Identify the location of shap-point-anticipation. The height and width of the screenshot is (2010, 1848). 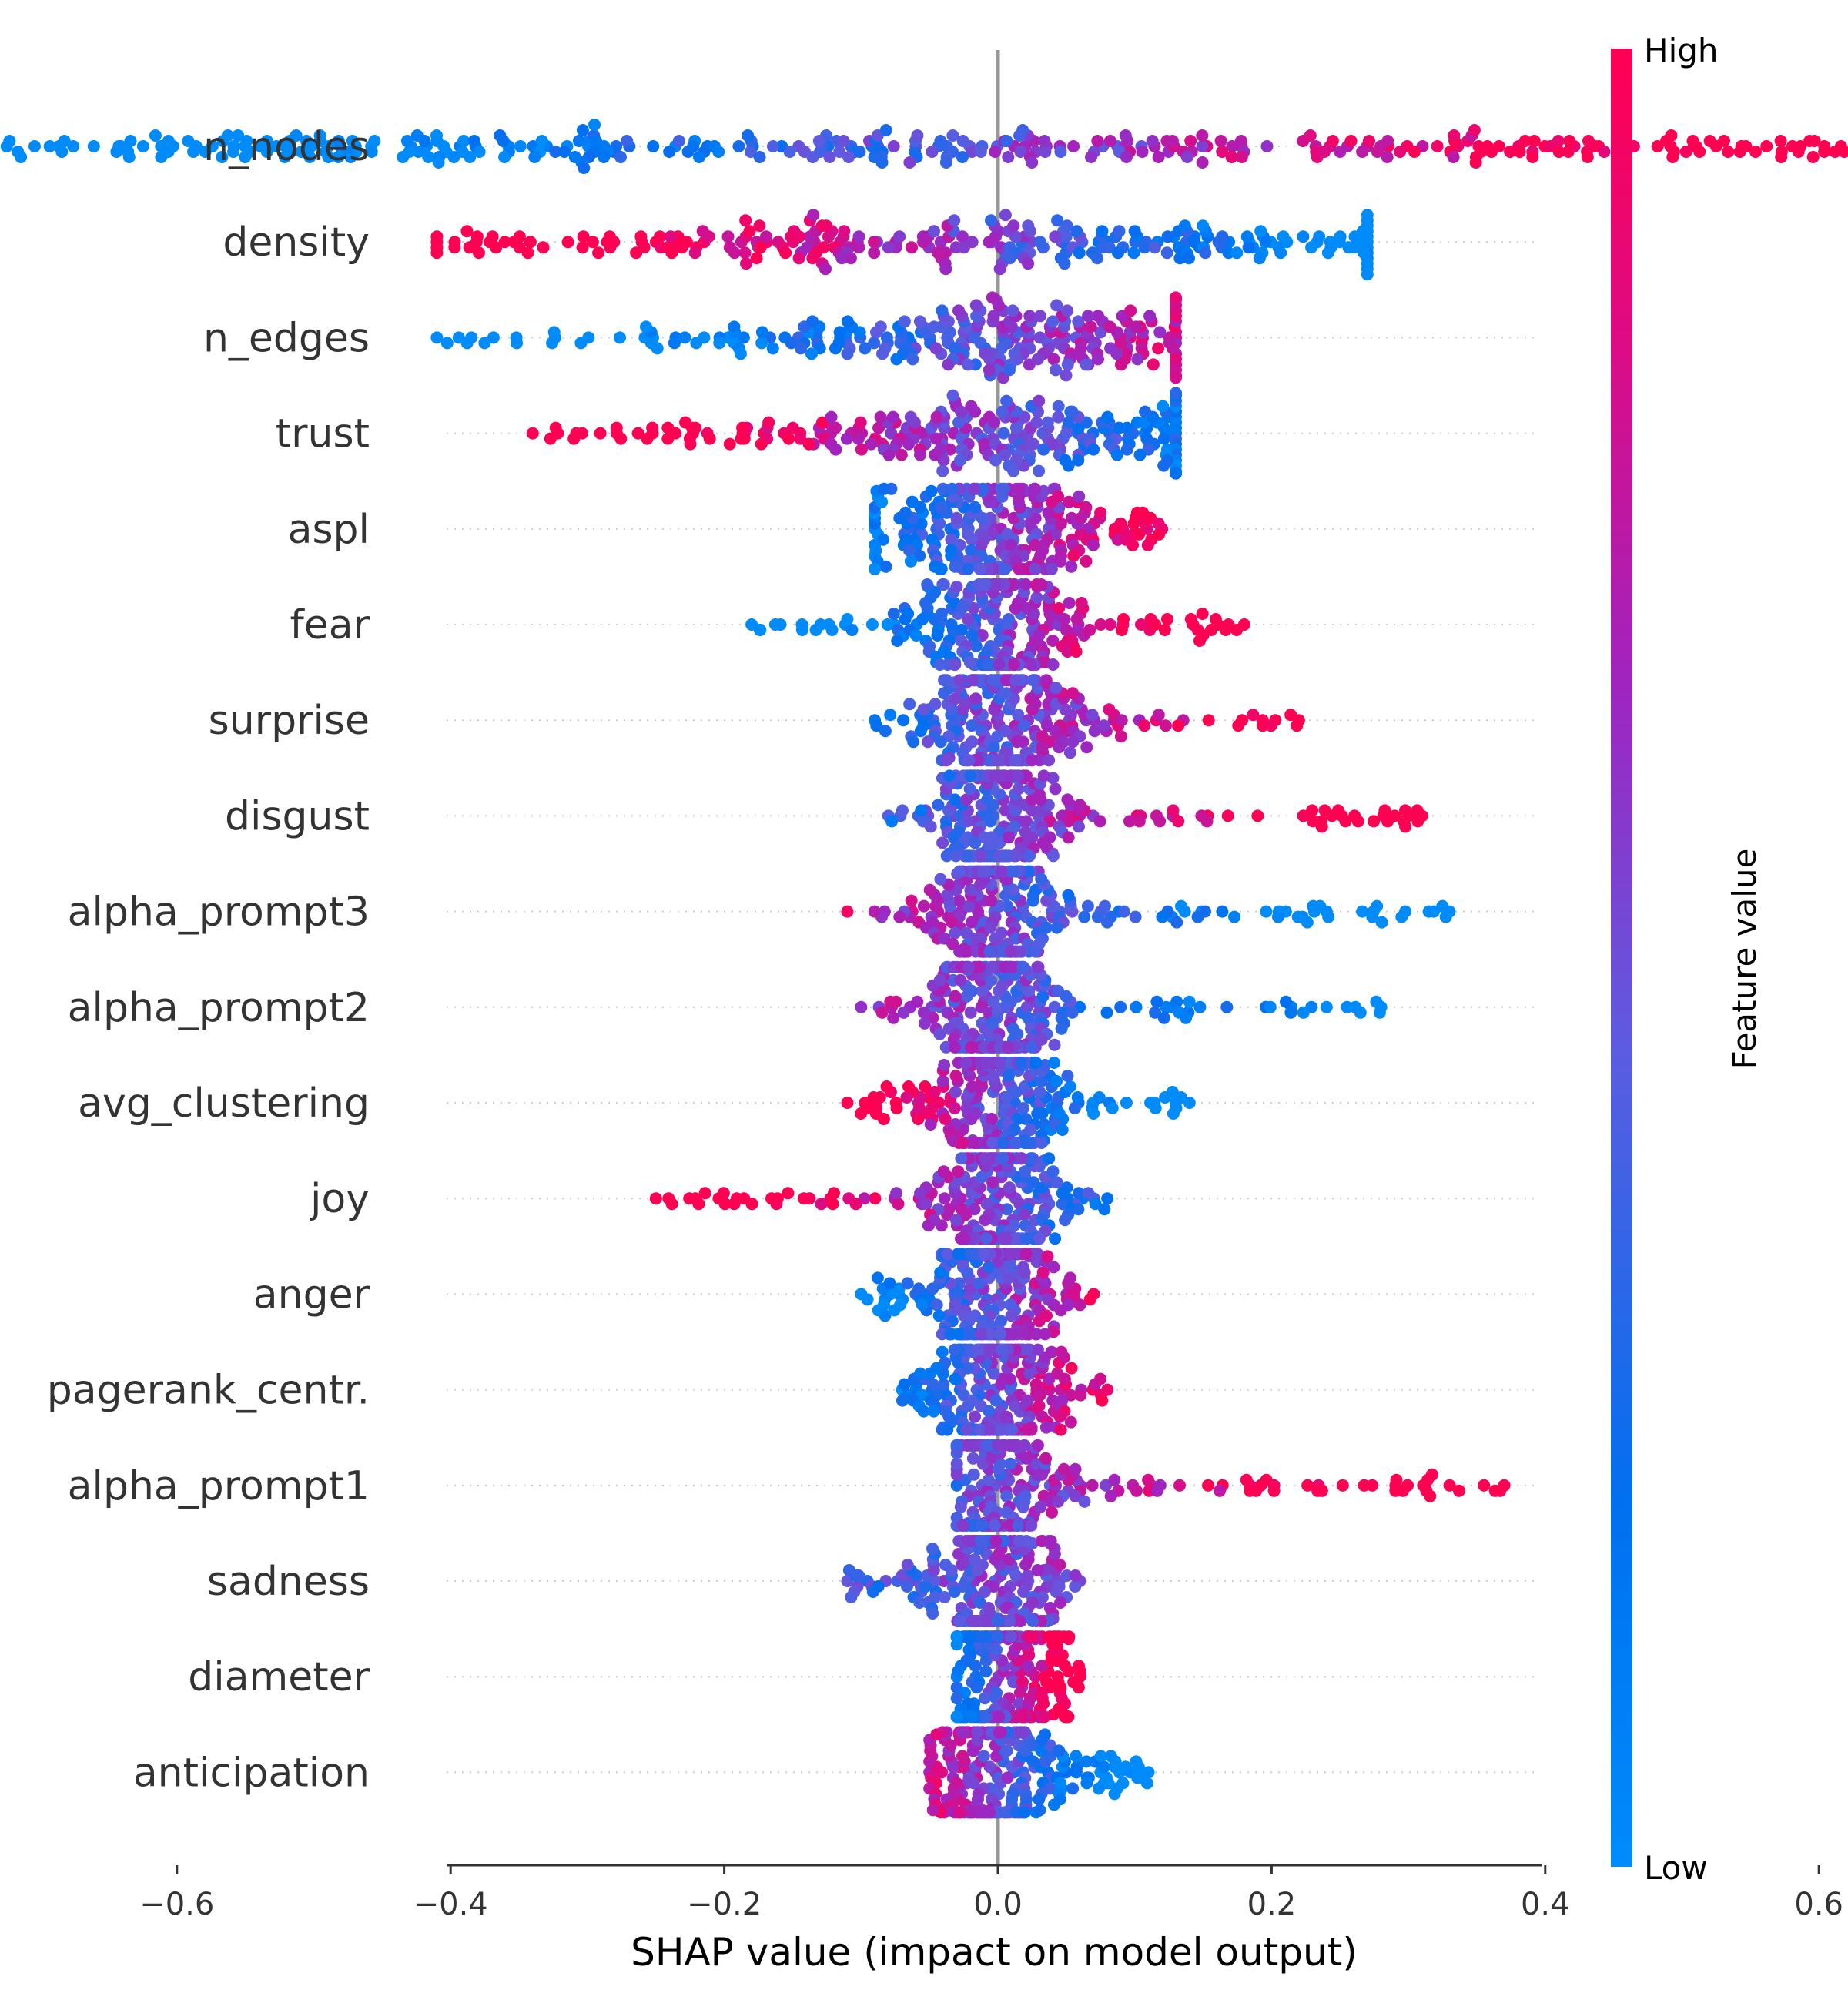
(960, 1812).